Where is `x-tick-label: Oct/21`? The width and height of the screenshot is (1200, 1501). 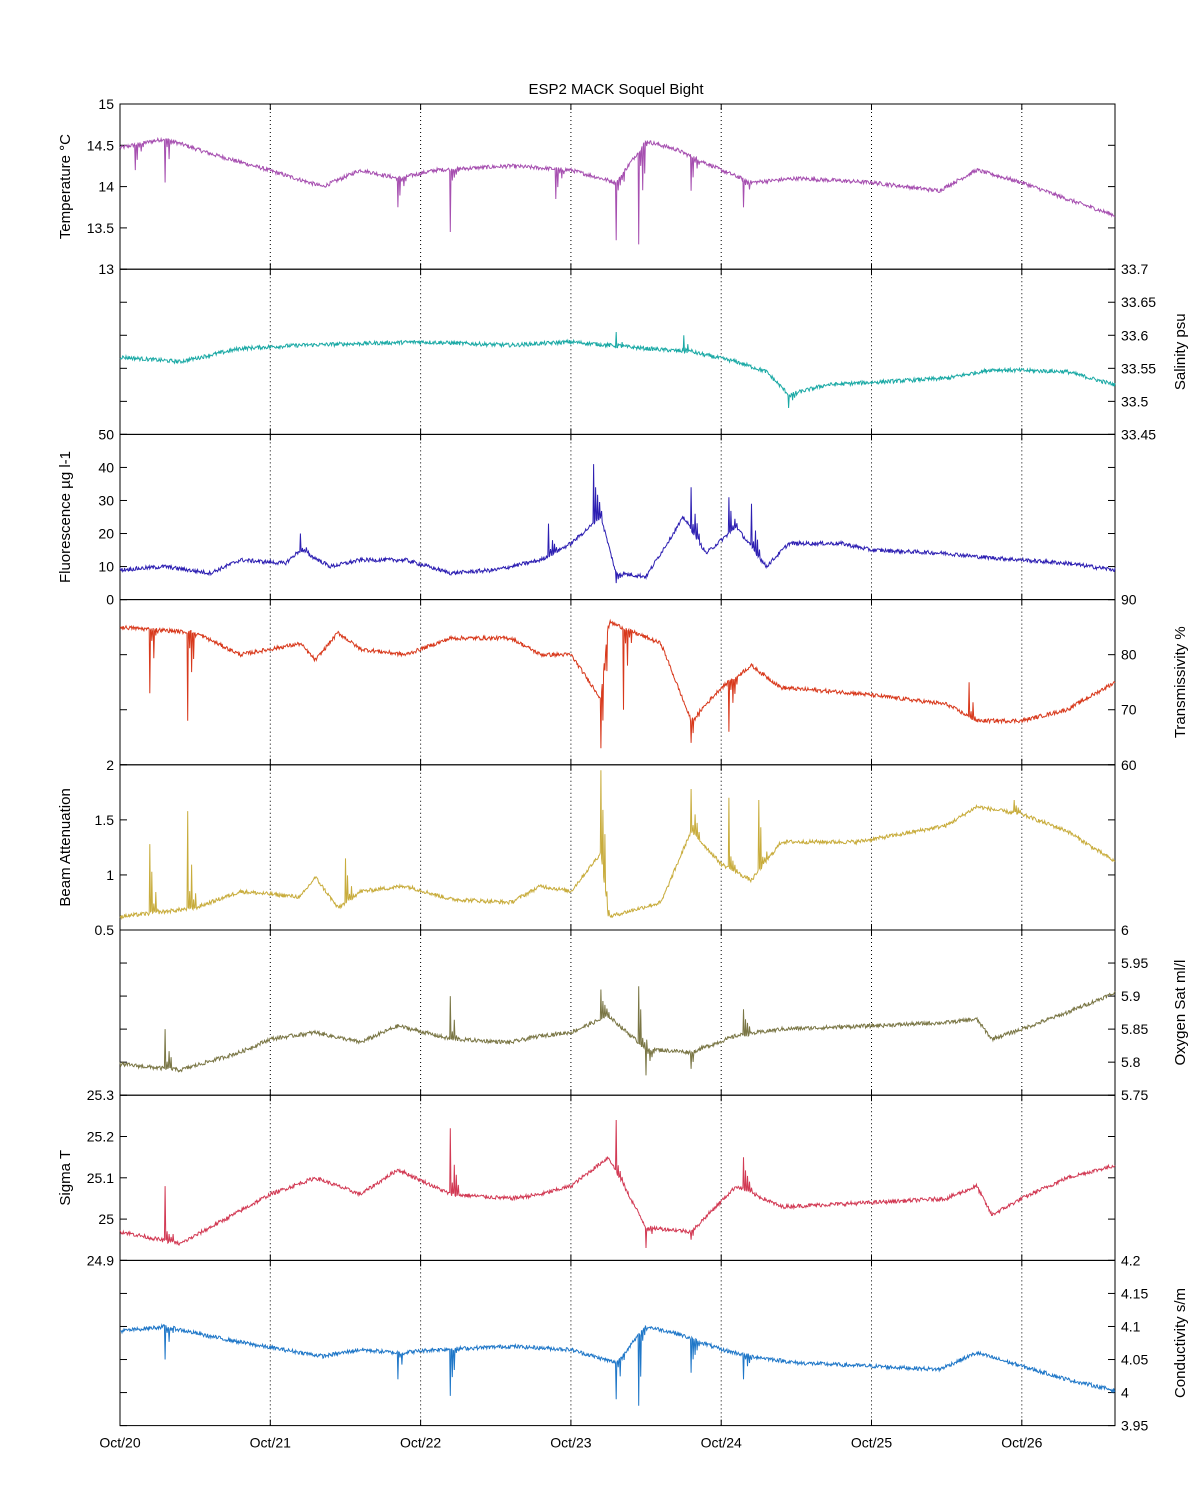
x-tick-label: Oct/21 is located at coordinates (270, 1443).